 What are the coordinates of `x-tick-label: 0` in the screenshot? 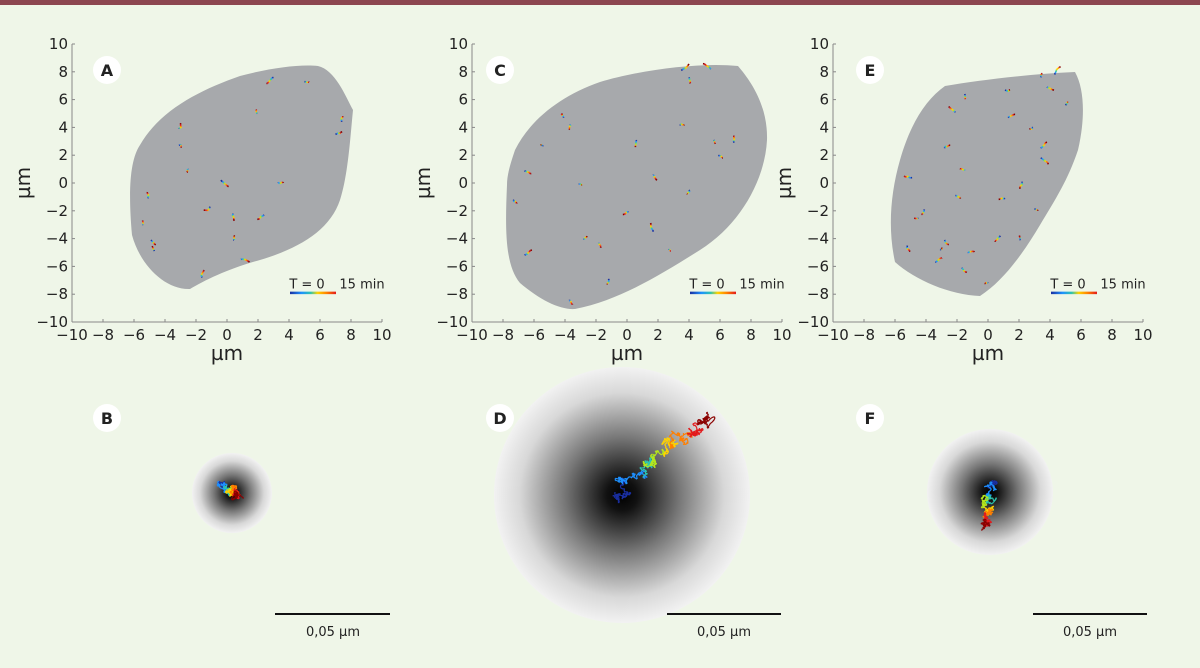 It's located at (227, 335).